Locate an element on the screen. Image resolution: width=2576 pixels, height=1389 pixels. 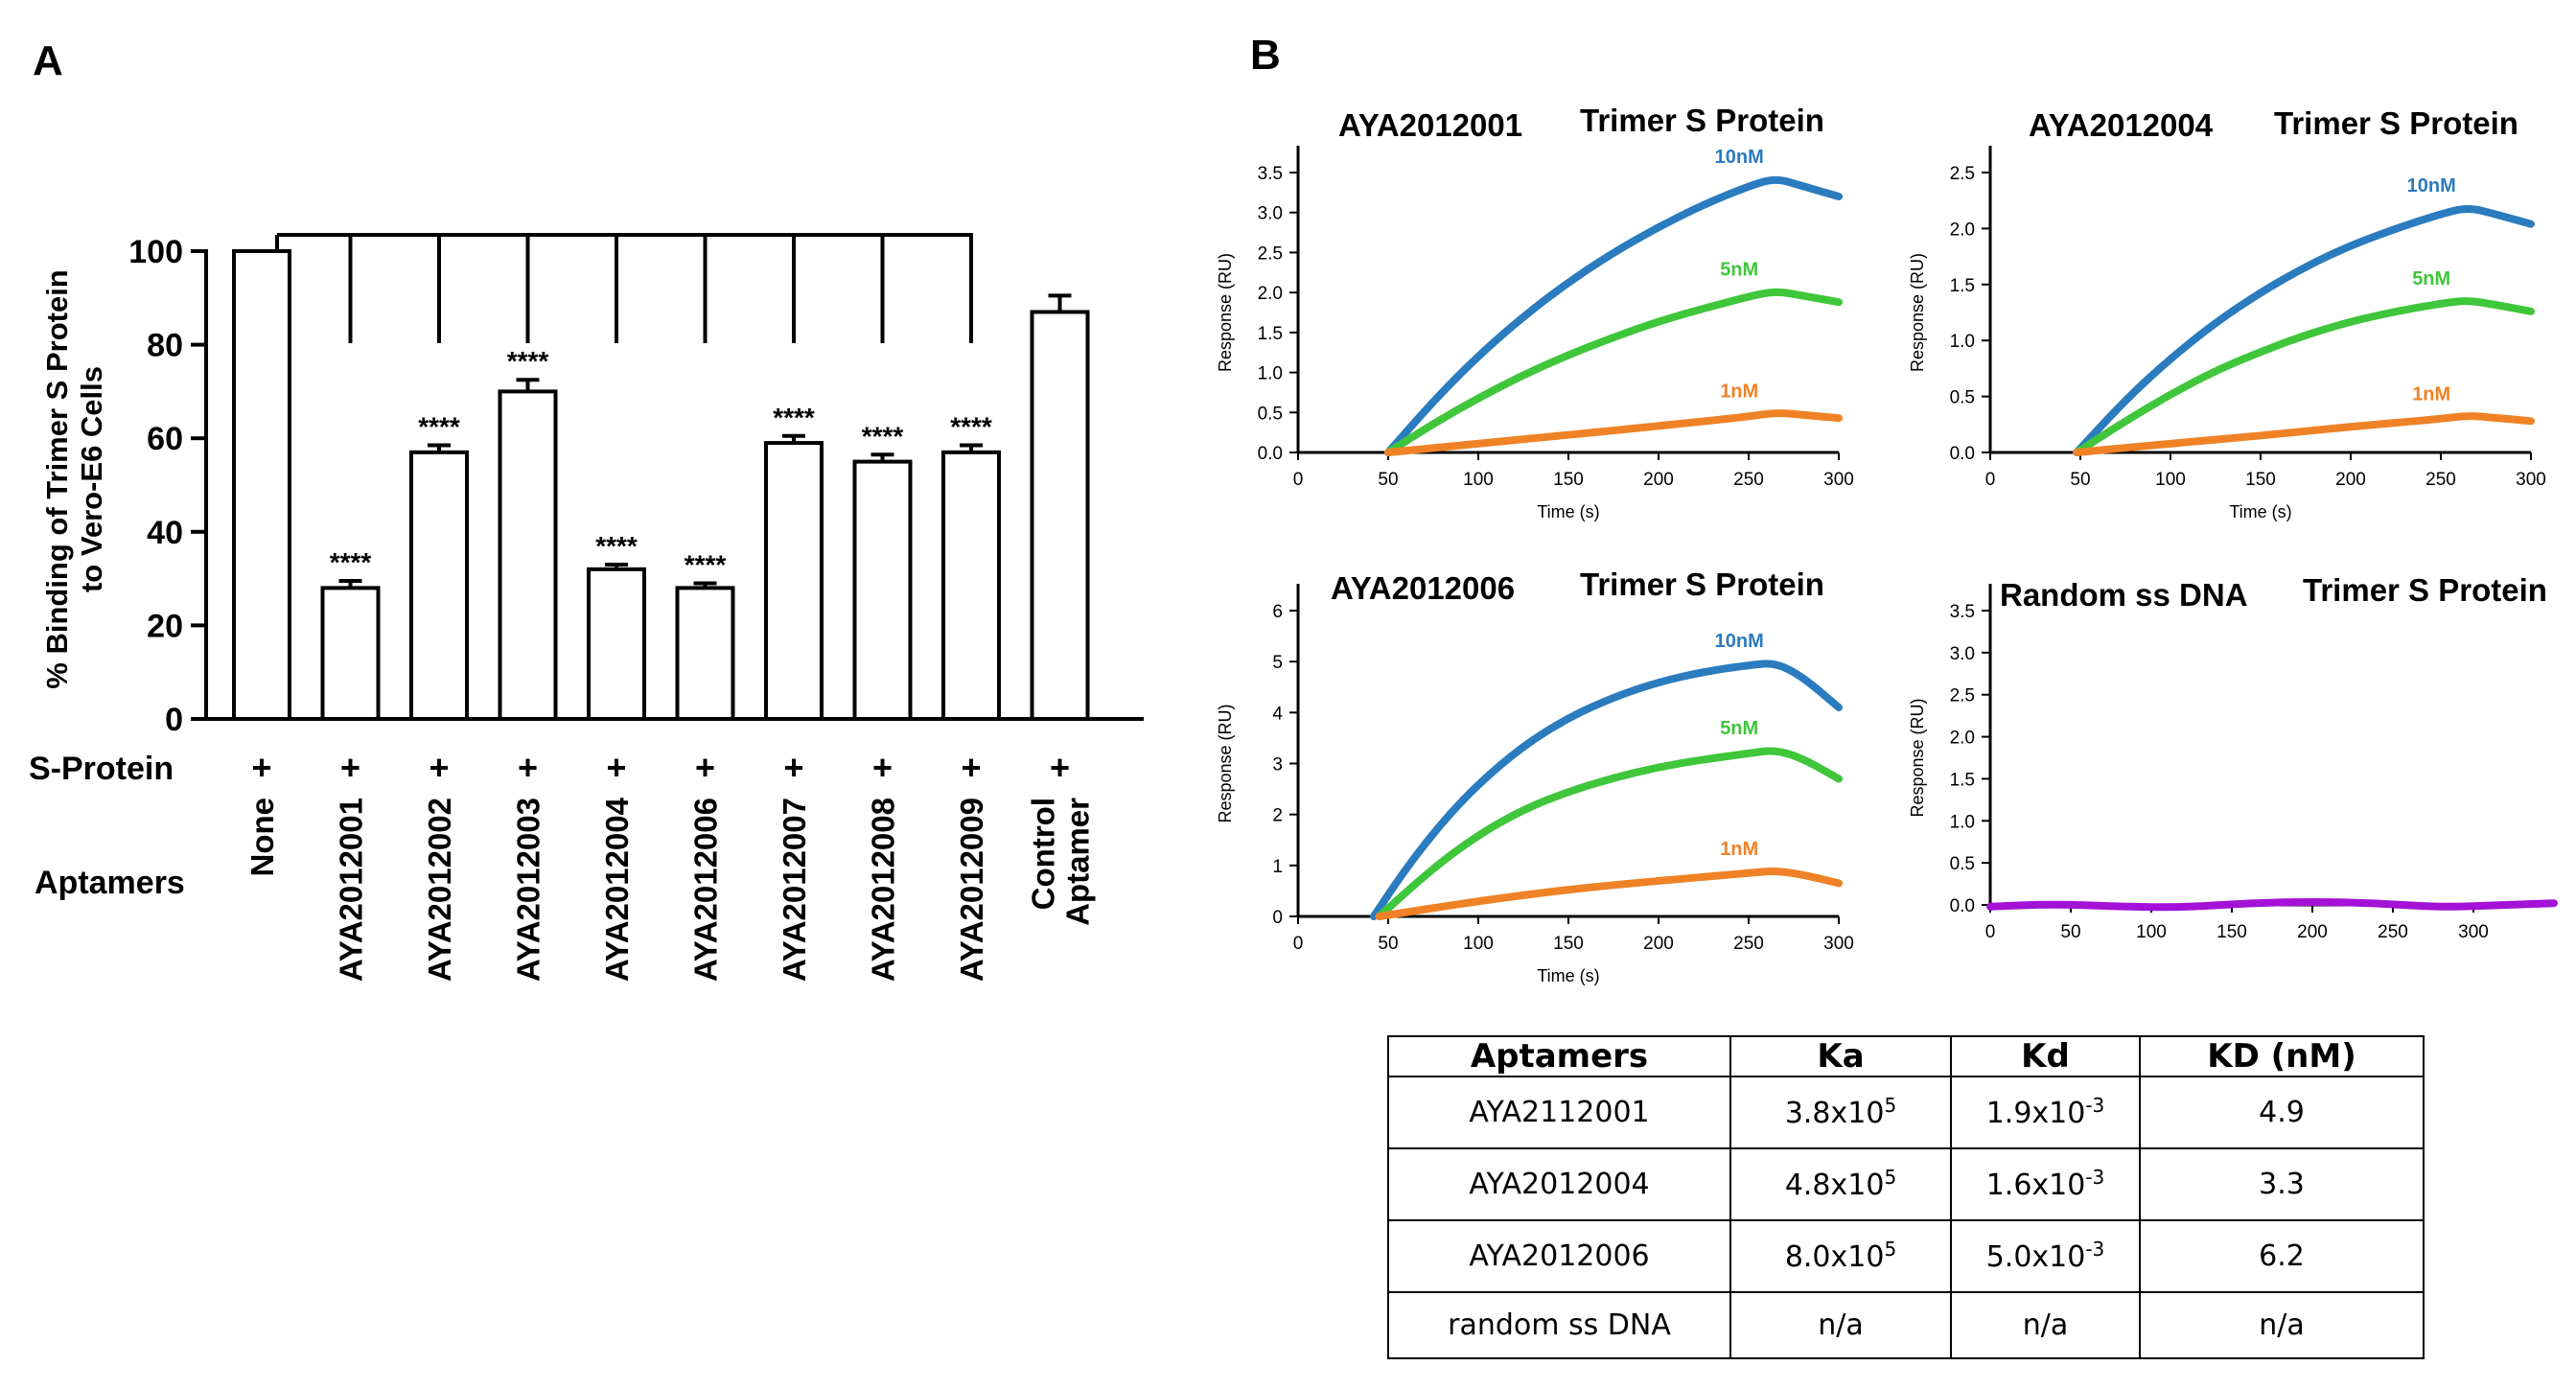
table-cell-value: 1.9x10 is located at coordinates (2036, 1114).